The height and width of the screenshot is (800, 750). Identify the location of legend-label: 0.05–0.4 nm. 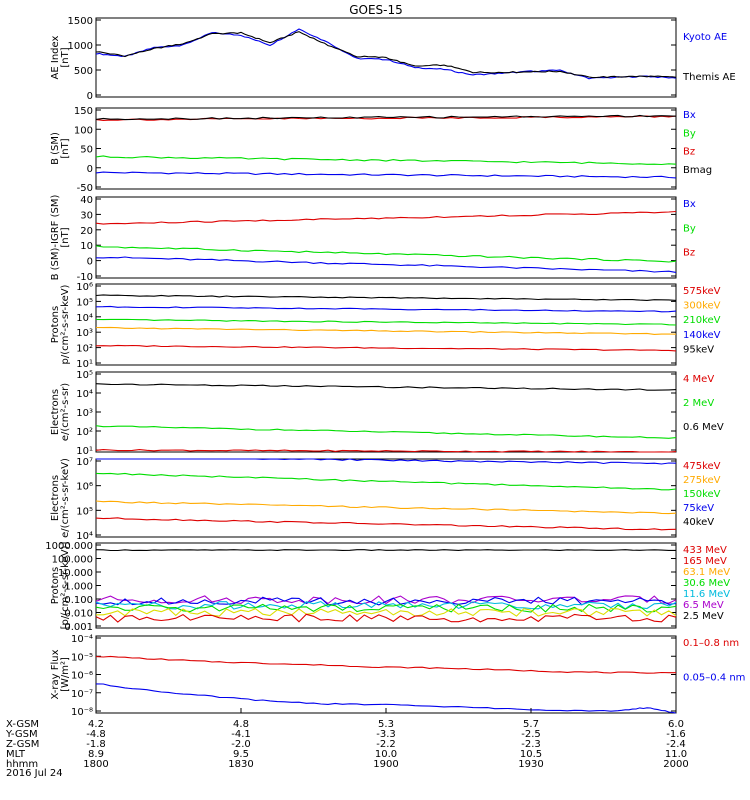
(714, 678).